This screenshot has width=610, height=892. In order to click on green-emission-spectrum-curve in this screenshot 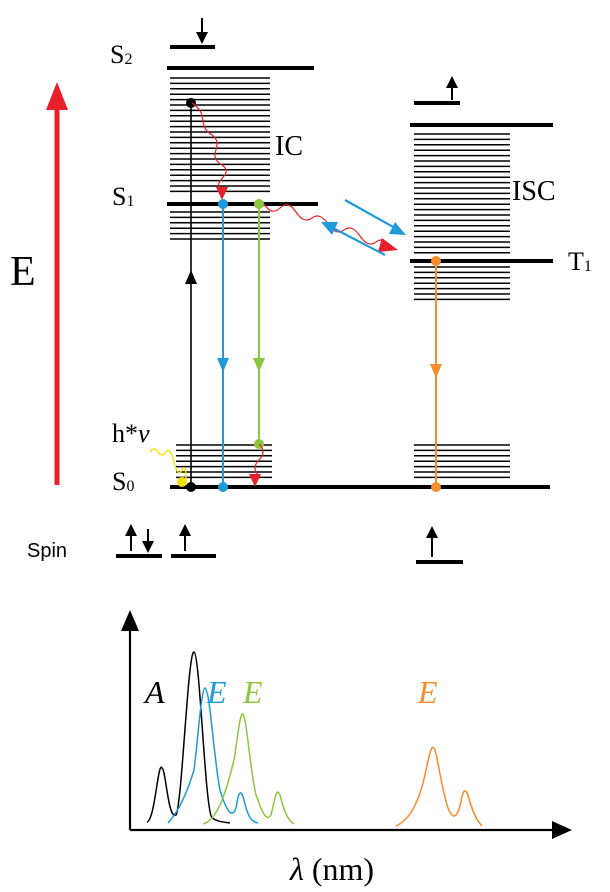, I will do `click(248, 769)`.